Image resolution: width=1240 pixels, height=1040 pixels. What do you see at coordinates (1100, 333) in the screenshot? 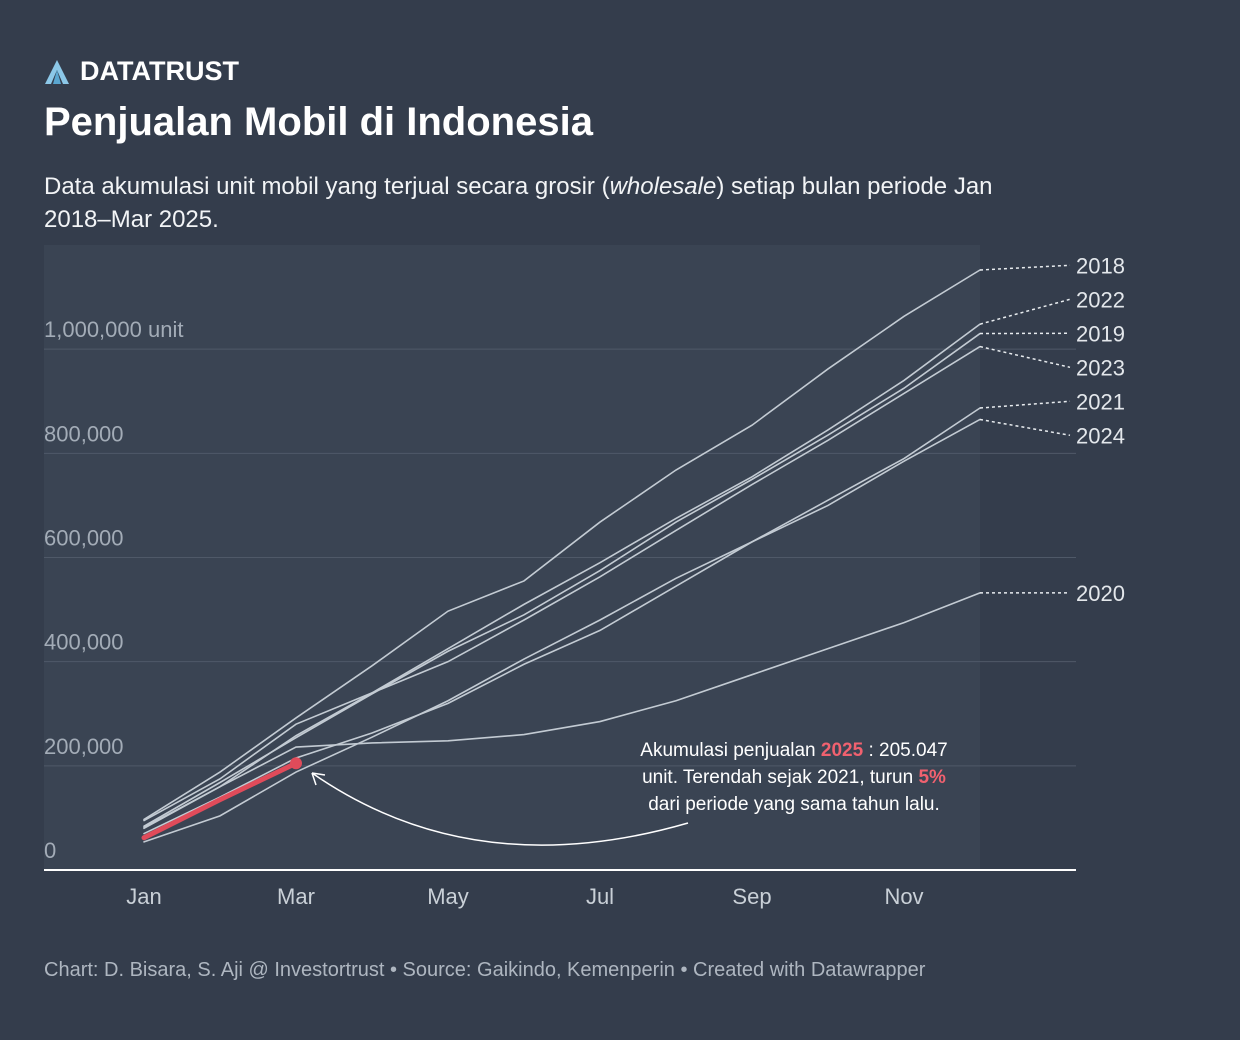
I see `series-label: 2019` at bounding box center [1100, 333].